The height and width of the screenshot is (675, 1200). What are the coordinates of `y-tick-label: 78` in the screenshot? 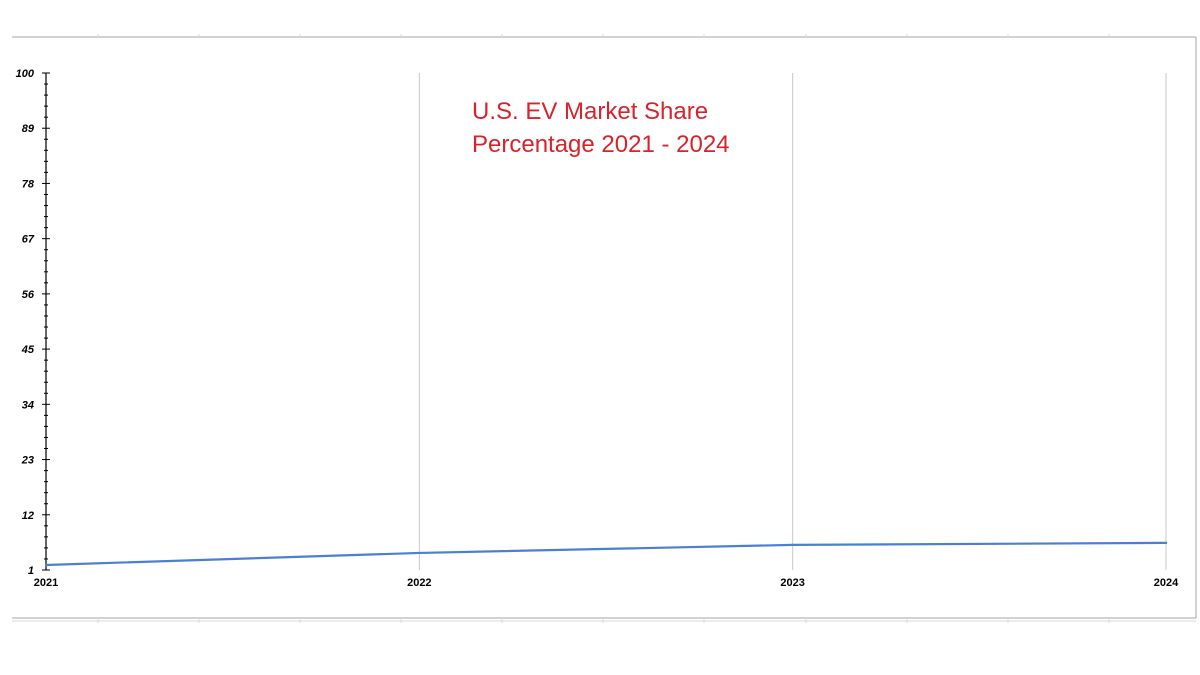 It's located at (28, 184).